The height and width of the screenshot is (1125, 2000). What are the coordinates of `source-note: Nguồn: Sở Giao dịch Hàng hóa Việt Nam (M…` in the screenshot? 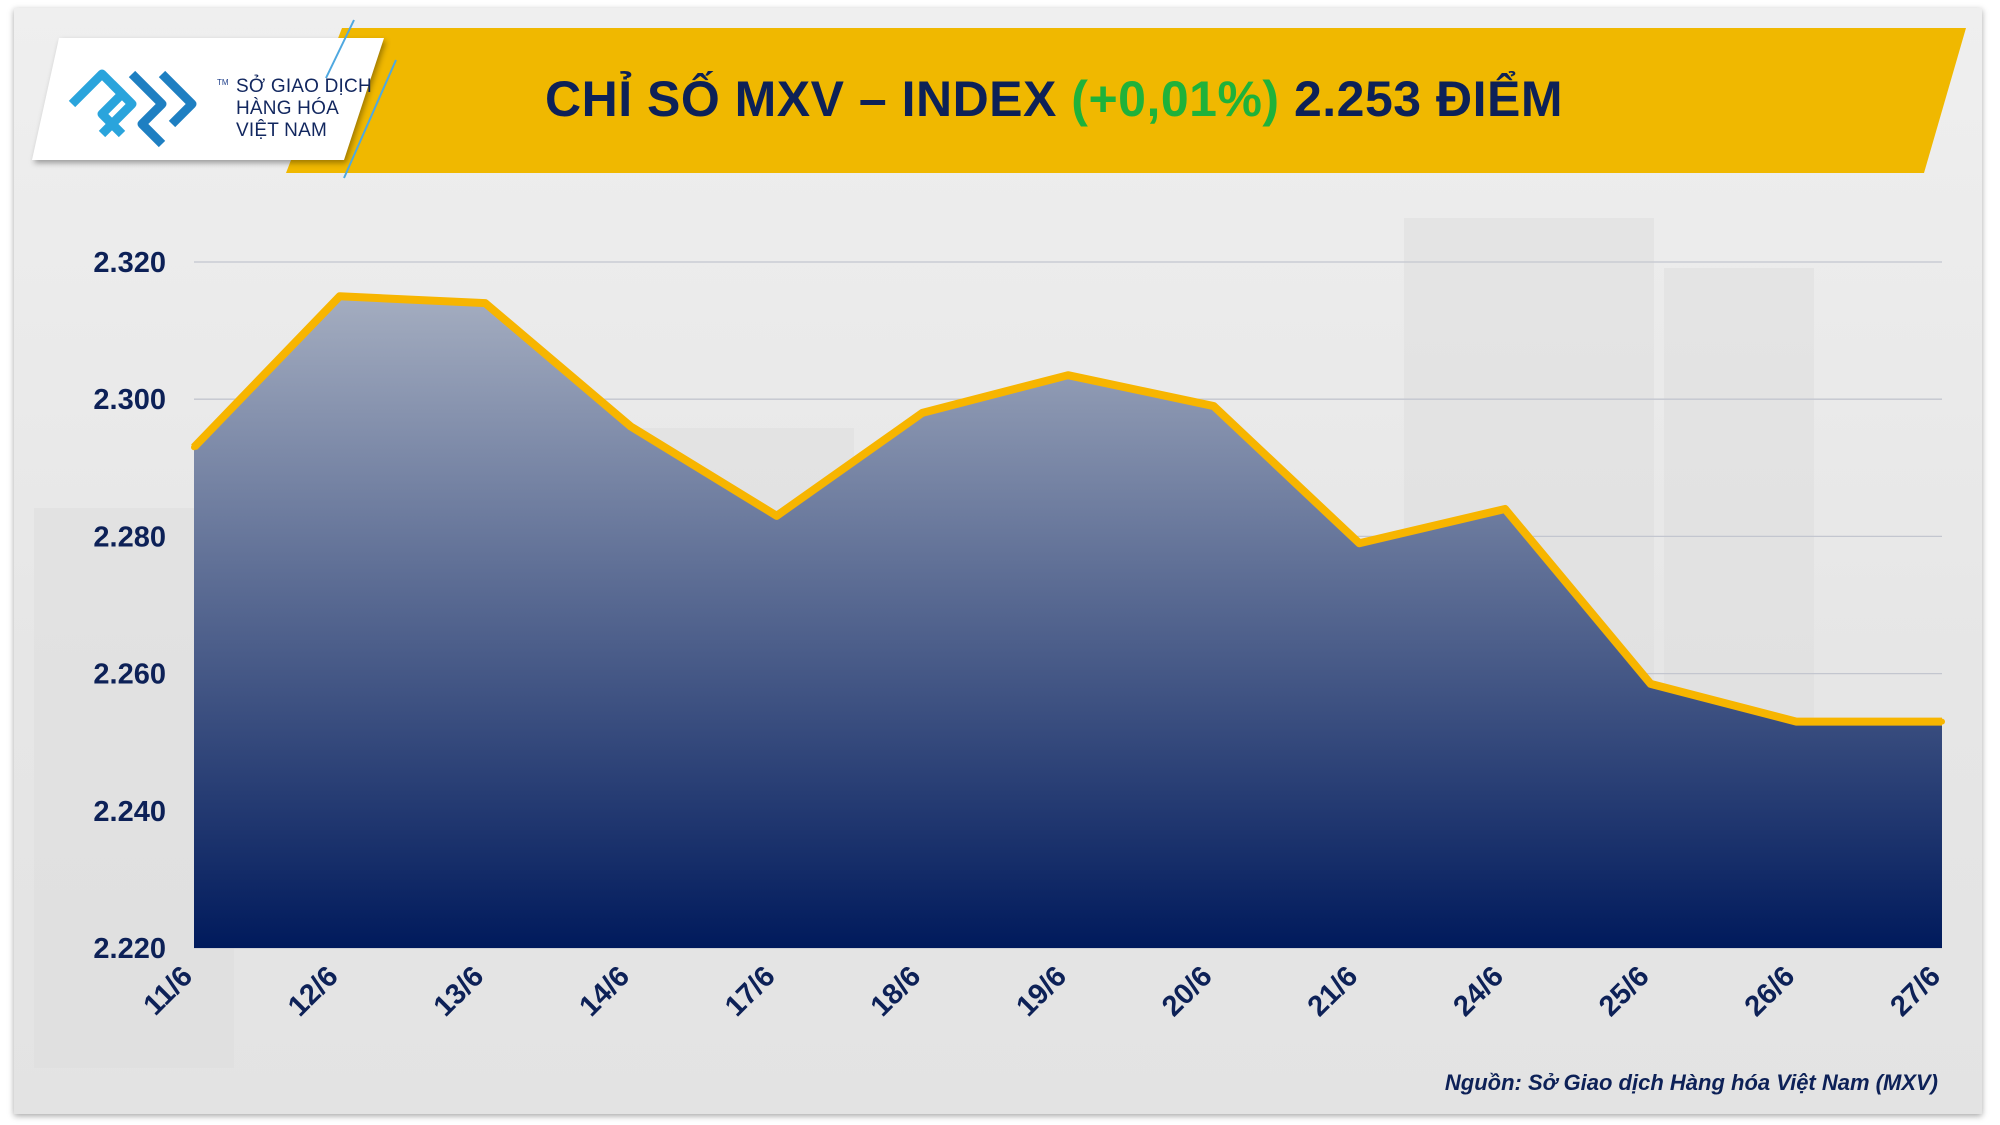 It's located at (1691, 1082).